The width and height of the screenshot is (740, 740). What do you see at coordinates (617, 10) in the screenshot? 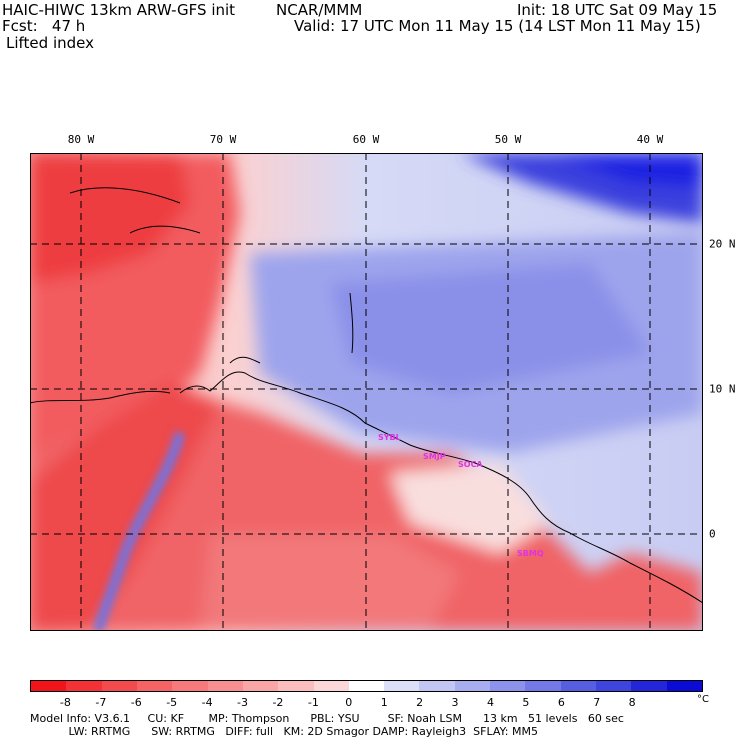
I see `init-time: Init: 18 UTC Sat 09 May 15` at bounding box center [617, 10].